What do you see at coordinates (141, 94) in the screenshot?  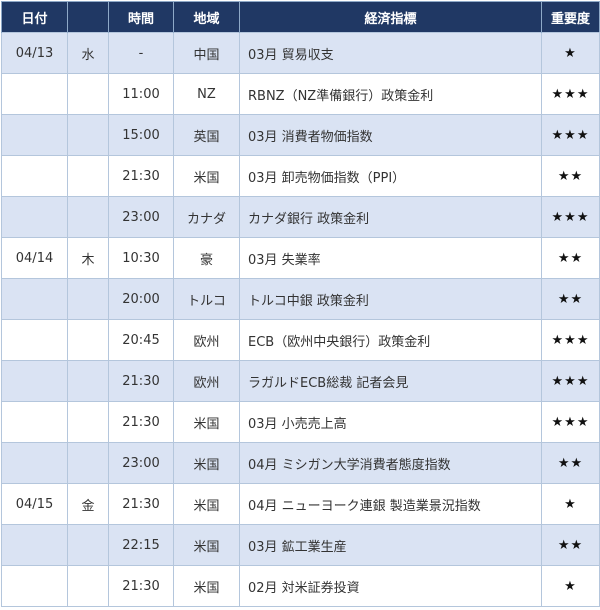 I see `time-cell: 11:00` at bounding box center [141, 94].